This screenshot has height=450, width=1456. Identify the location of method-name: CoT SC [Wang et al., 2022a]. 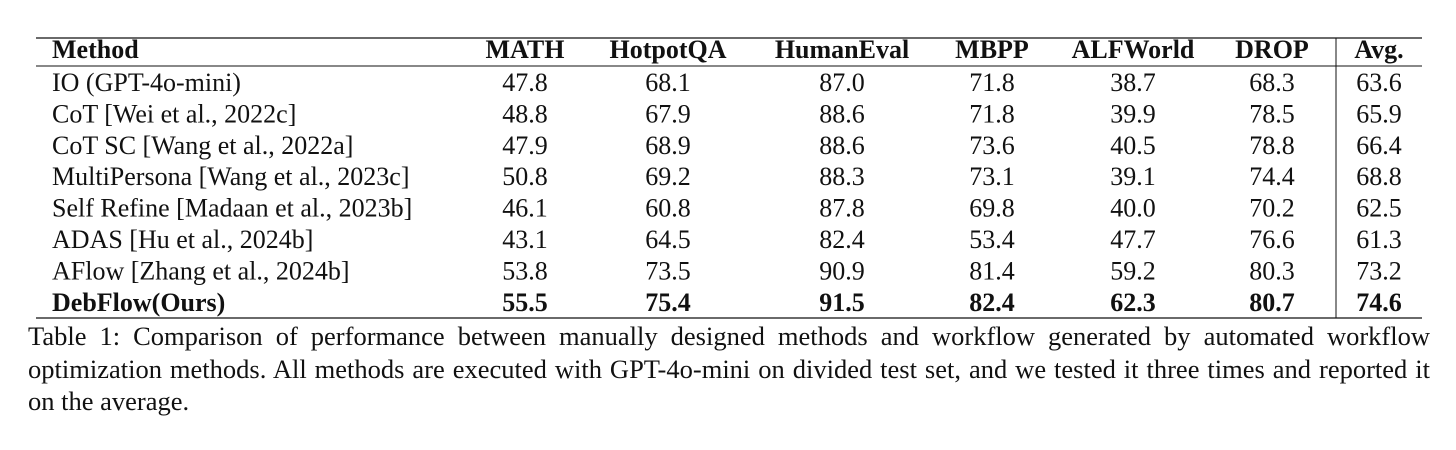
(202, 145).